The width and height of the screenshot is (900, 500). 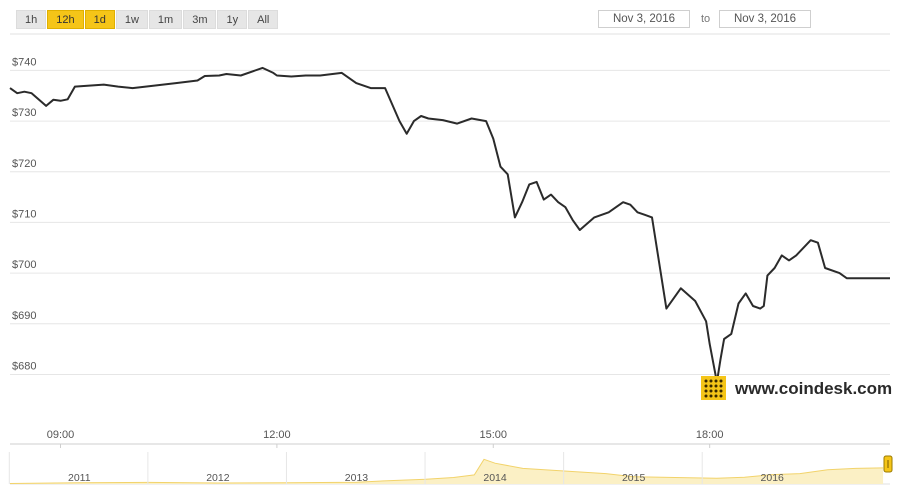 What do you see at coordinates (494, 435) in the screenshot?
I see `x-tick-label: 15:00` at bounding box center [494, 435].